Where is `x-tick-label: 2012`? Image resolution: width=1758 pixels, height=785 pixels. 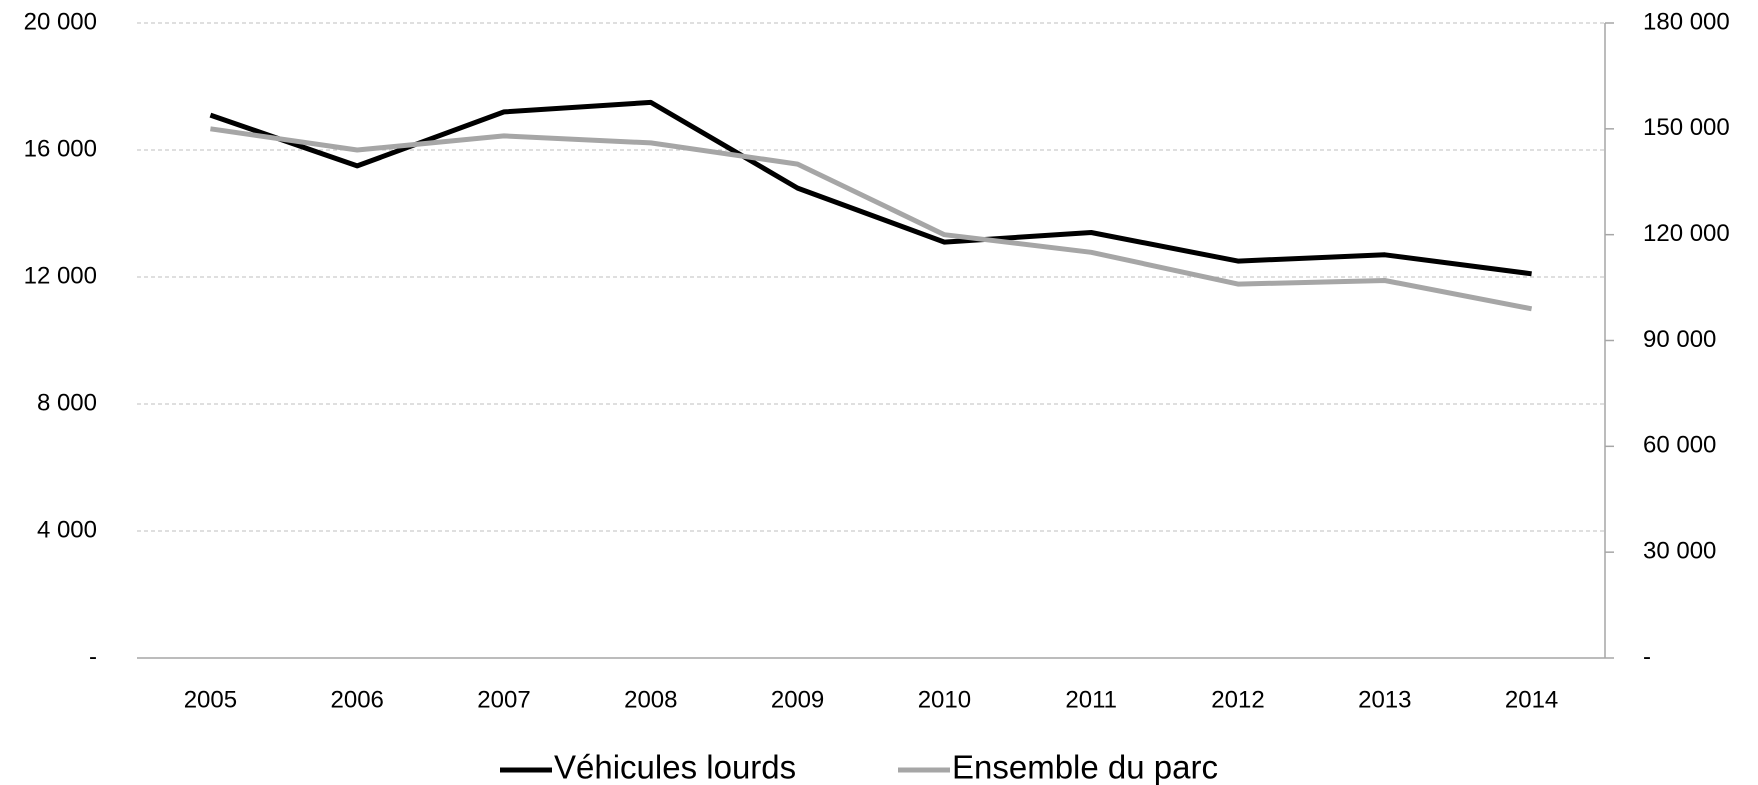
x-tick-label: 2012 is located at coordinates (1237, 699).